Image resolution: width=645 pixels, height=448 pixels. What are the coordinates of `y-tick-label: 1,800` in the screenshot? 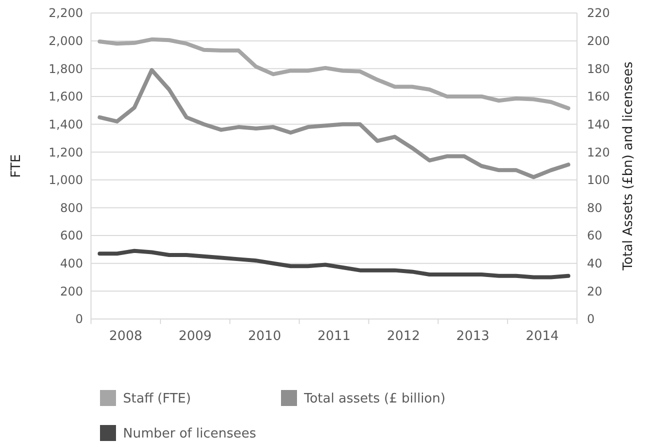 It's located at (65, 69).